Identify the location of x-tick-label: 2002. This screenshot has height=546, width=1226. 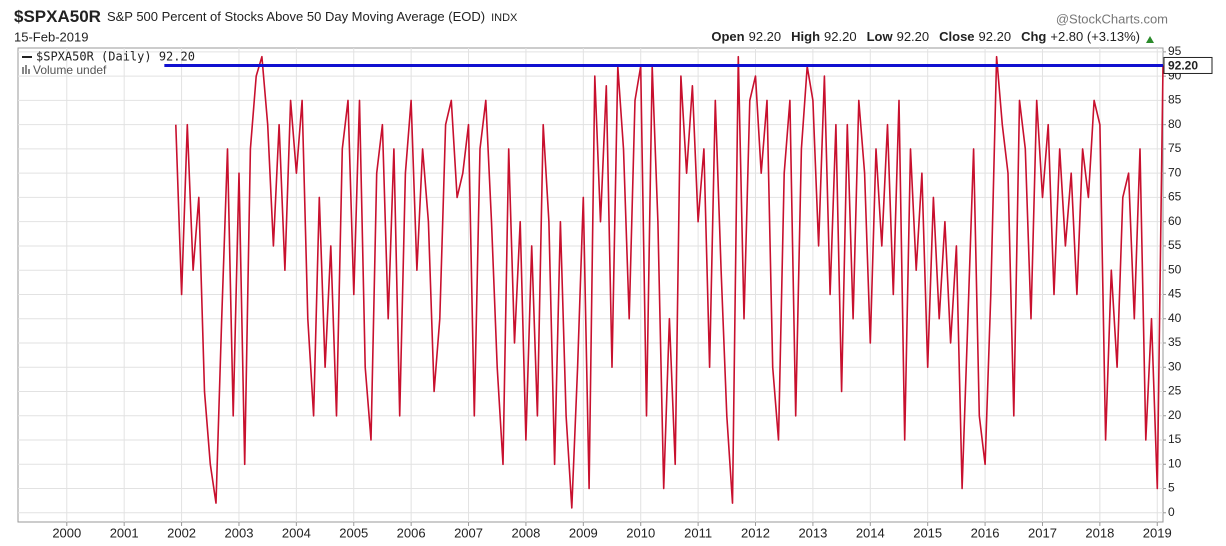
(181, 532).